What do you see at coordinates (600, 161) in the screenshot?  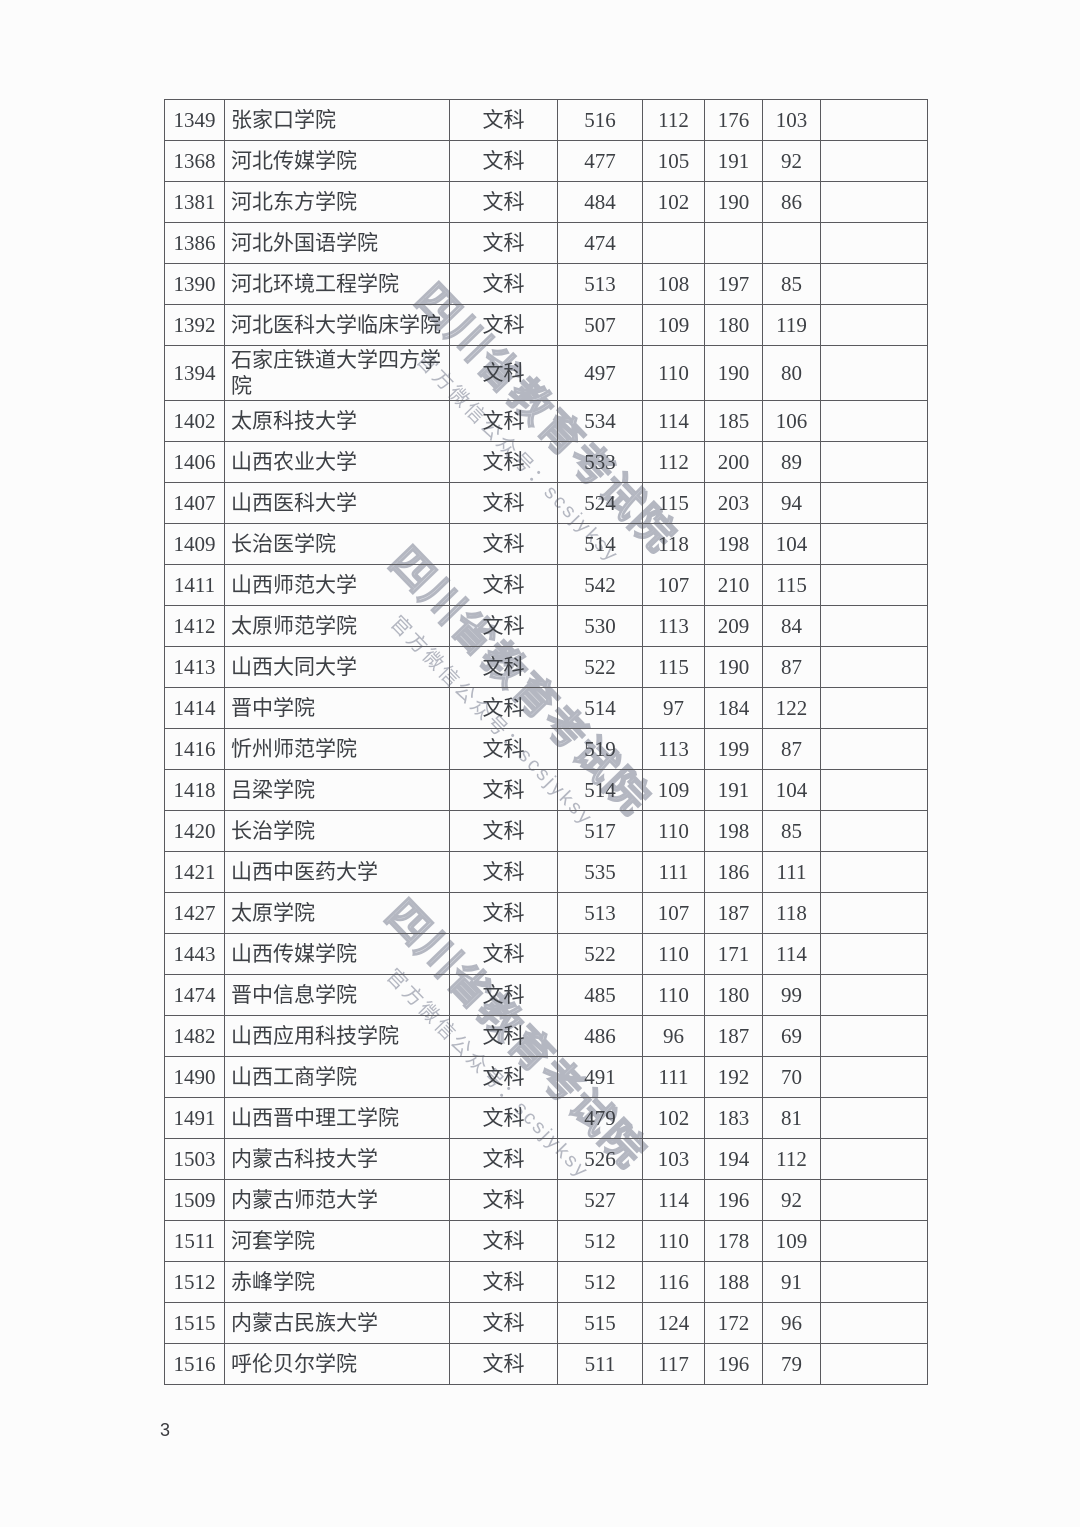 I see `cell-total: 477` at bounding box center [600, 161].